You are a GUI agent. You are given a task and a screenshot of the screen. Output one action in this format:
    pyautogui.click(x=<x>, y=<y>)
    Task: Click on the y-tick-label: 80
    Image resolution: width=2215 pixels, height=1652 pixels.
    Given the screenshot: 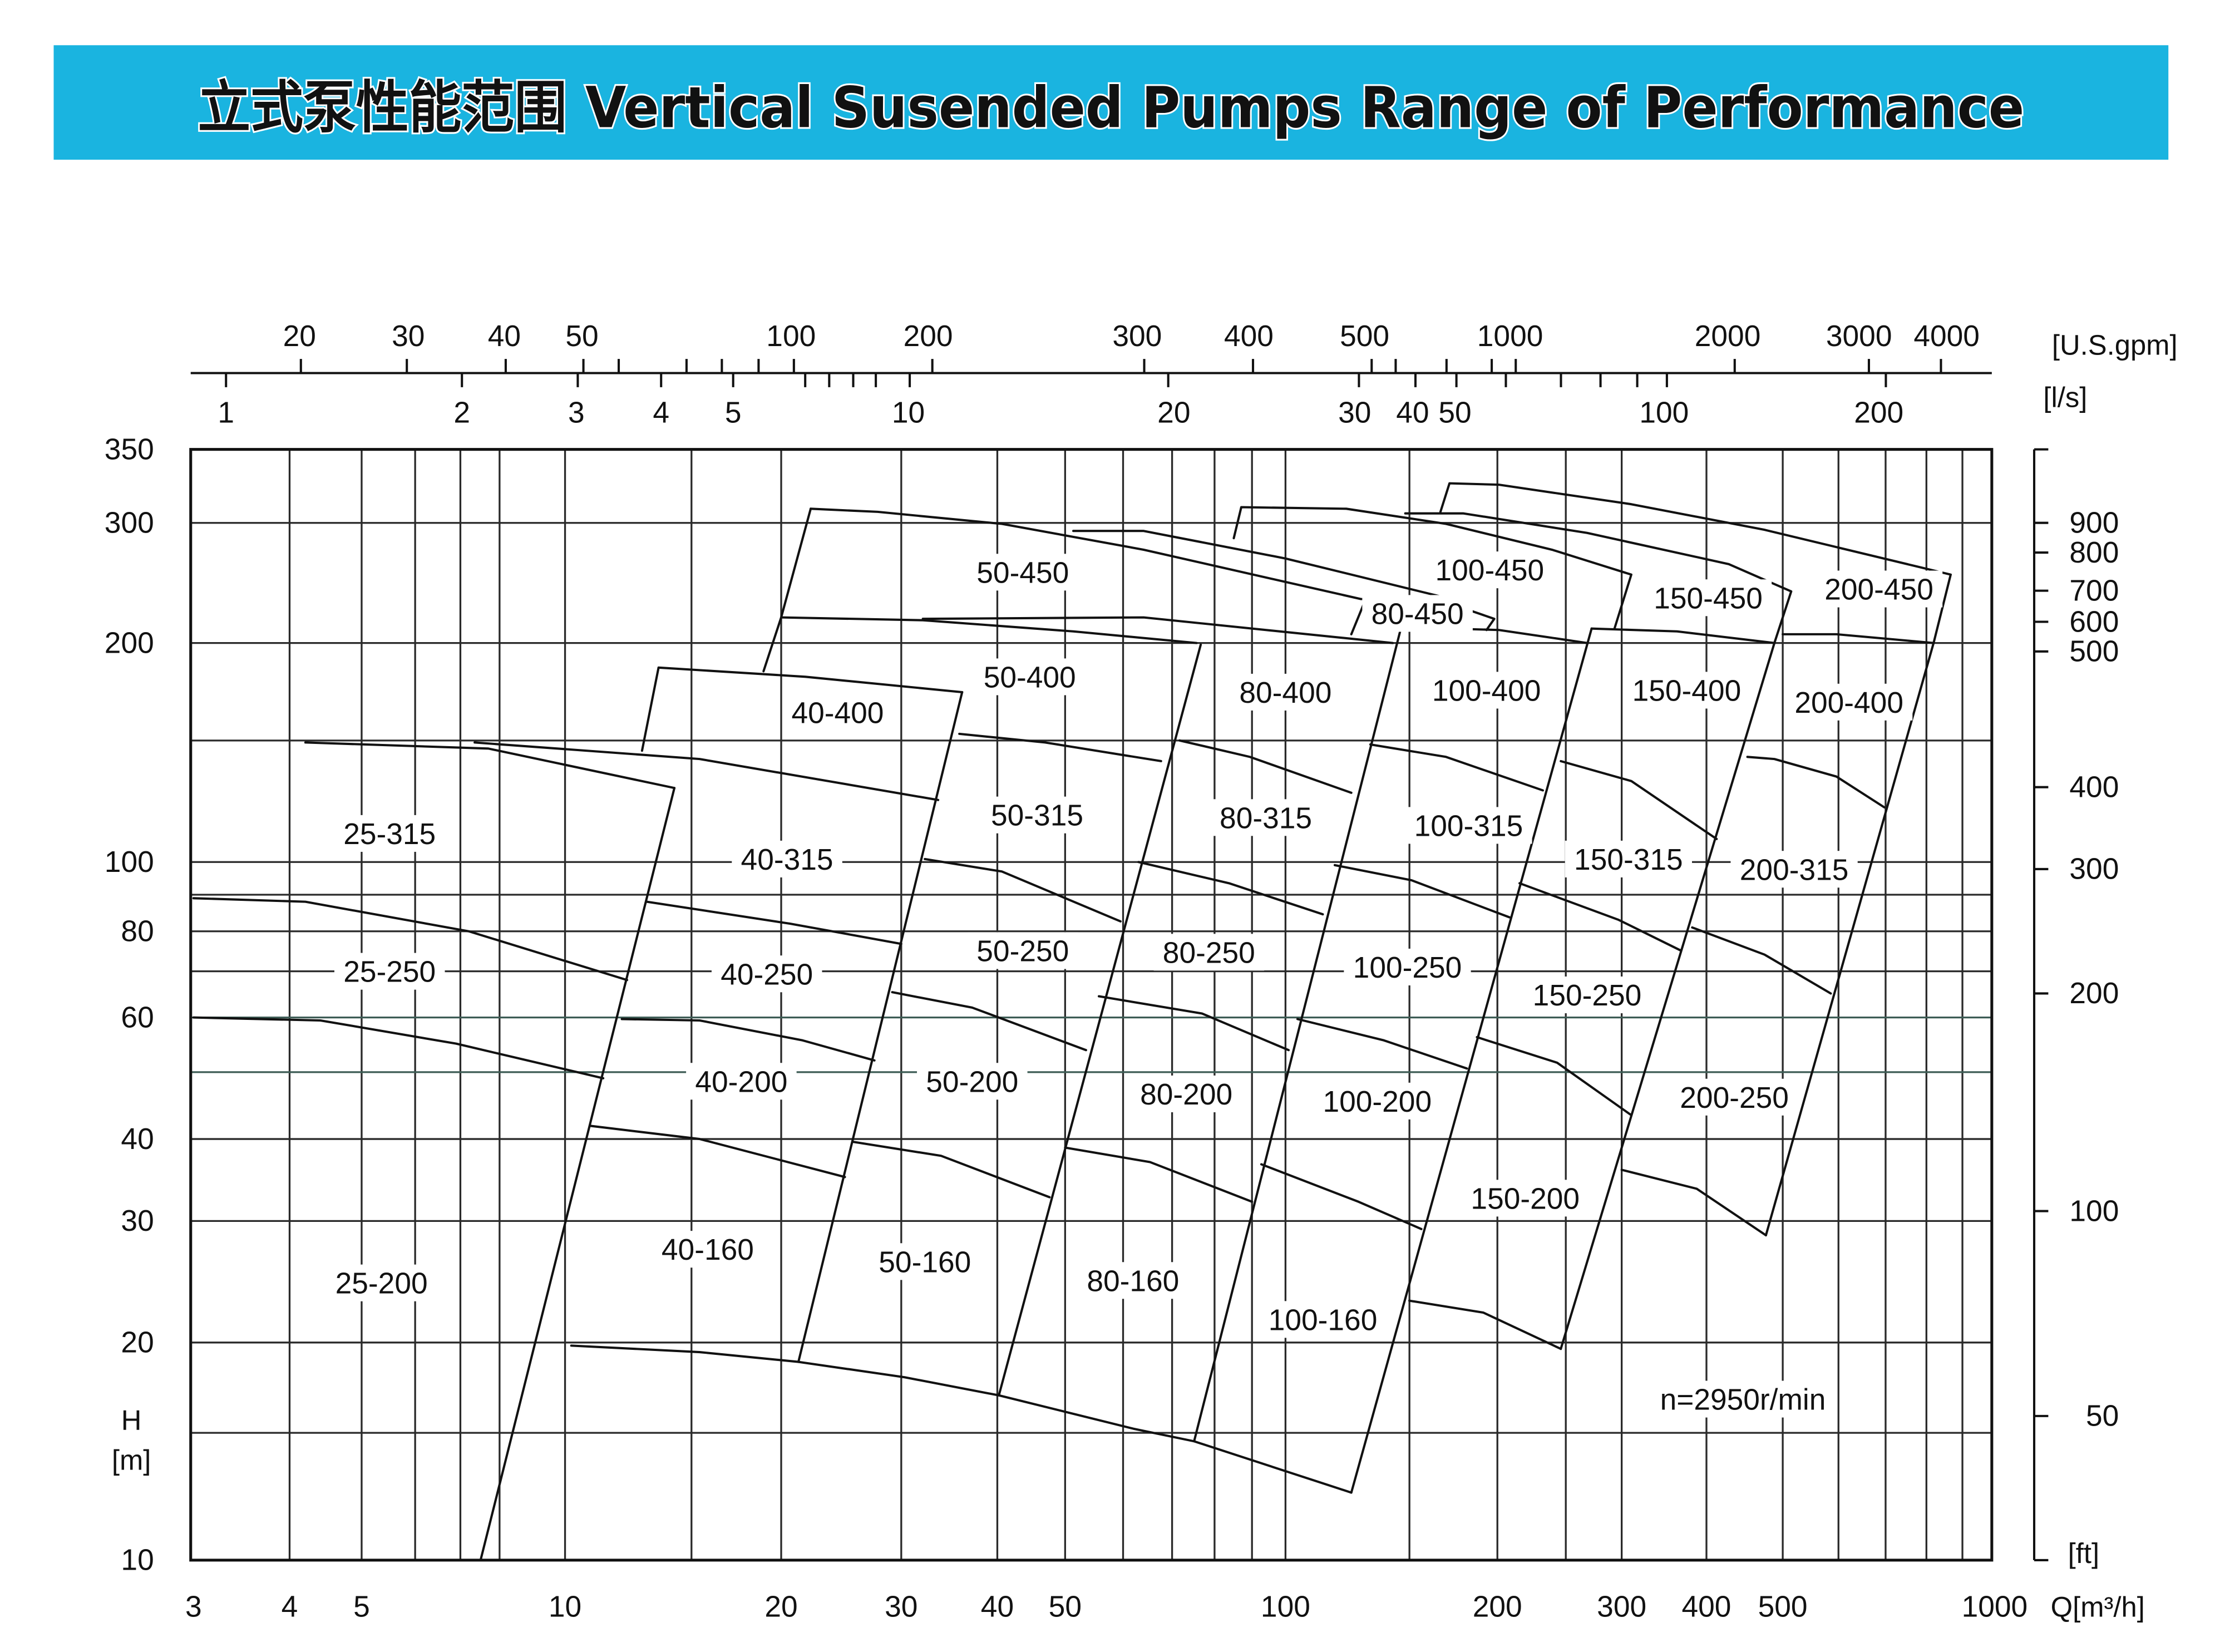 What is the action you would take?
    pyautogui.click(x=137, y=931)
    